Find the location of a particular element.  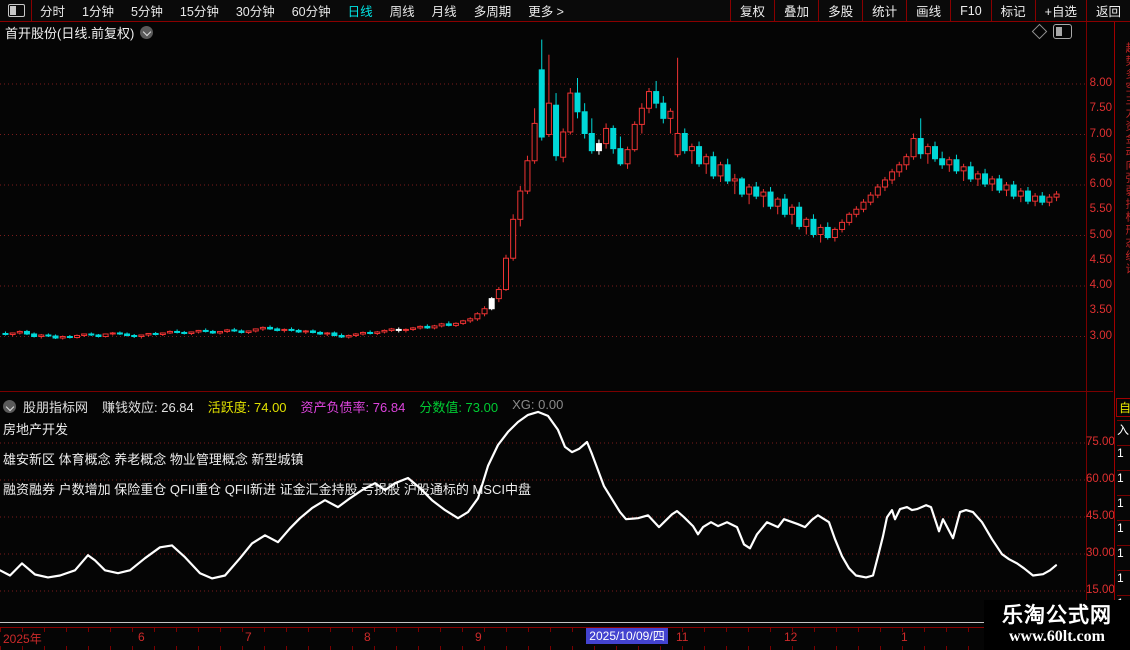

date-label-4: 9 is located at coordinates (478, 637).